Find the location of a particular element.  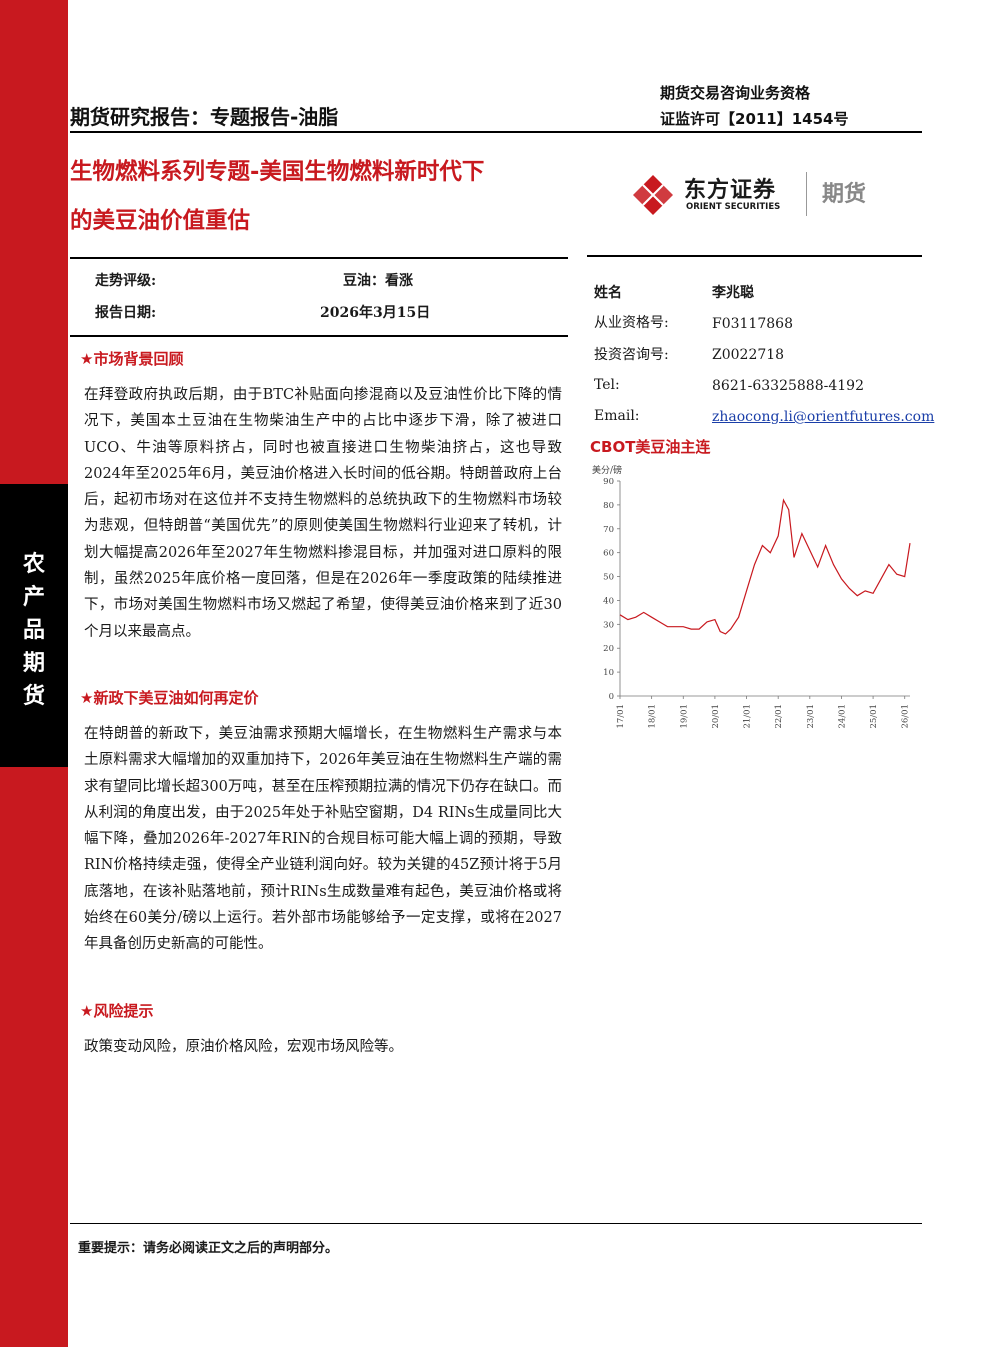

title-line: 的美豆油价值重估 is located at coordinates (160, 221).